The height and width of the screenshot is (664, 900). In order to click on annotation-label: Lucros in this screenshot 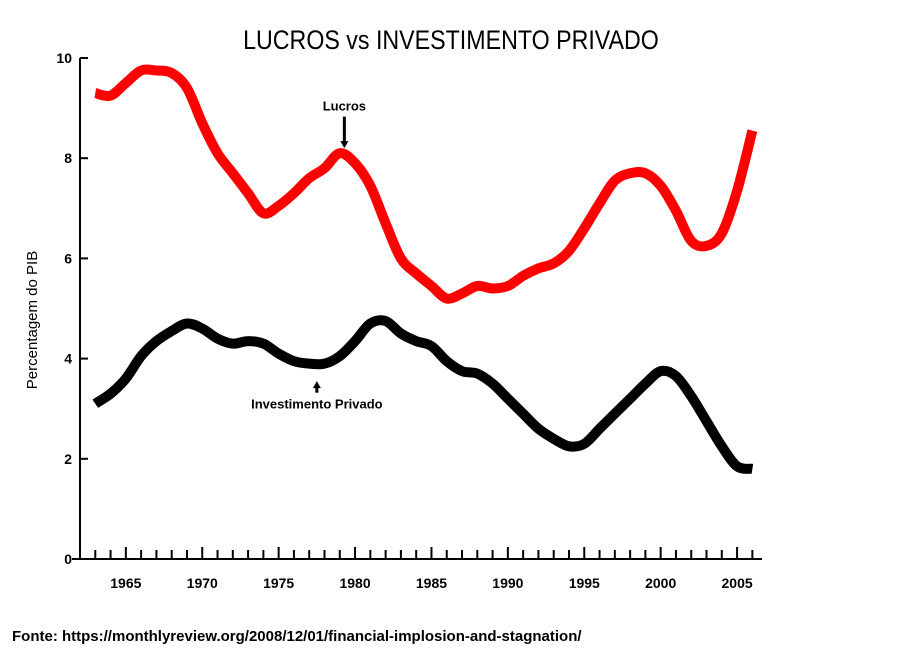, I will do `click(344, 106)`.